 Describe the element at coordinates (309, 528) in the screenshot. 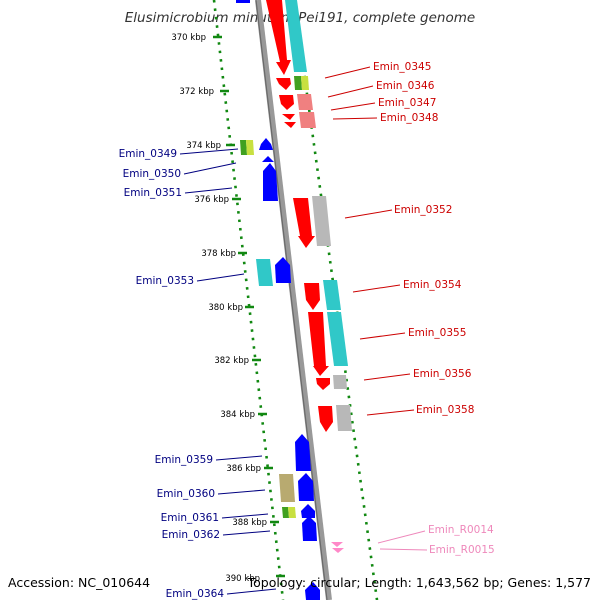

I see `gene-0362-arrow` at that location.